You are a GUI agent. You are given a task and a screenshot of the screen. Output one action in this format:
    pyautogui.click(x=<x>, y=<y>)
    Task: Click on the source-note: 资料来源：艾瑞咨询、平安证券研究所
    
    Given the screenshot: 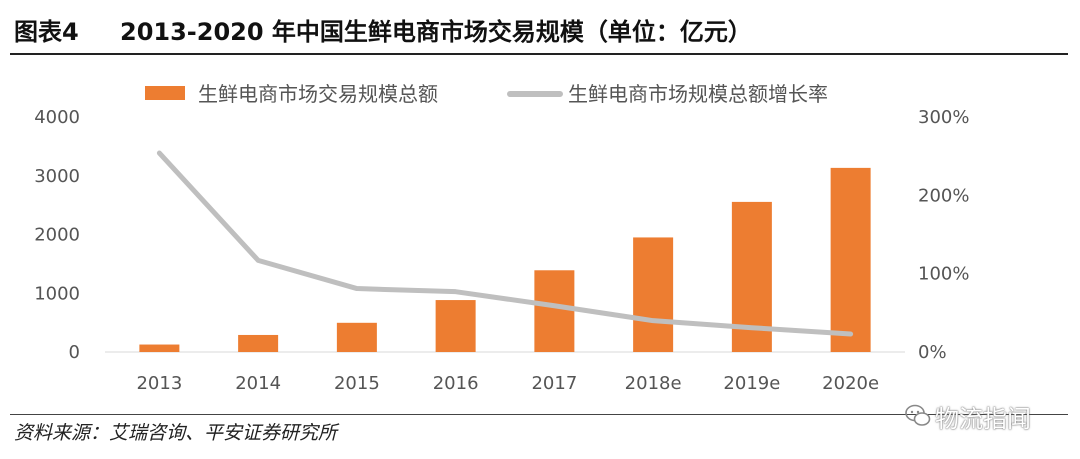 What is the action you would take?
    pyautogui.click(x=176, y=433)
    